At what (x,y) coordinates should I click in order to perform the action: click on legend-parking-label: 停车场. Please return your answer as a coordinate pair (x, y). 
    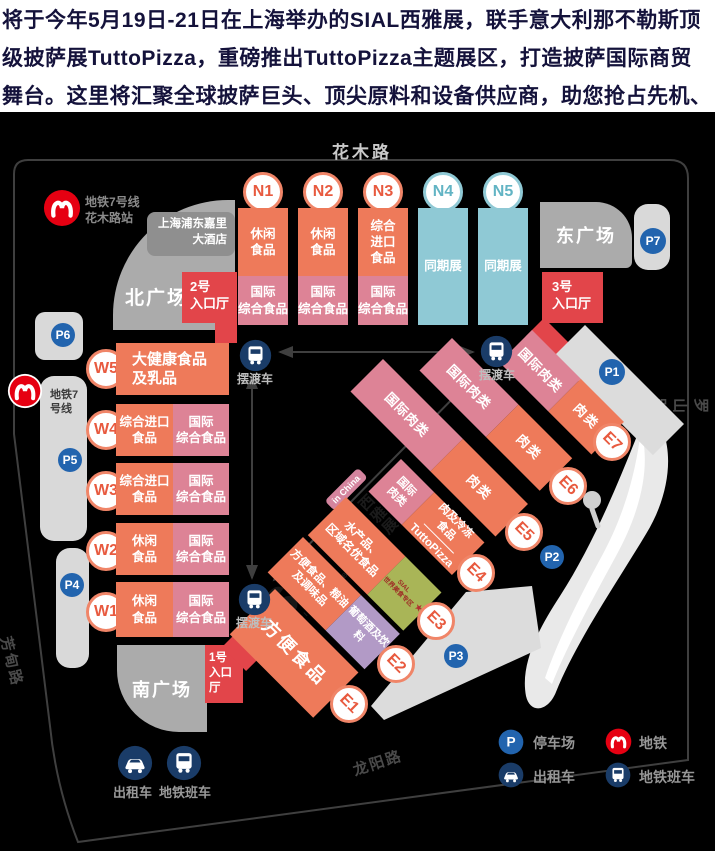
    Looking at the image, I should click on (554, 743).